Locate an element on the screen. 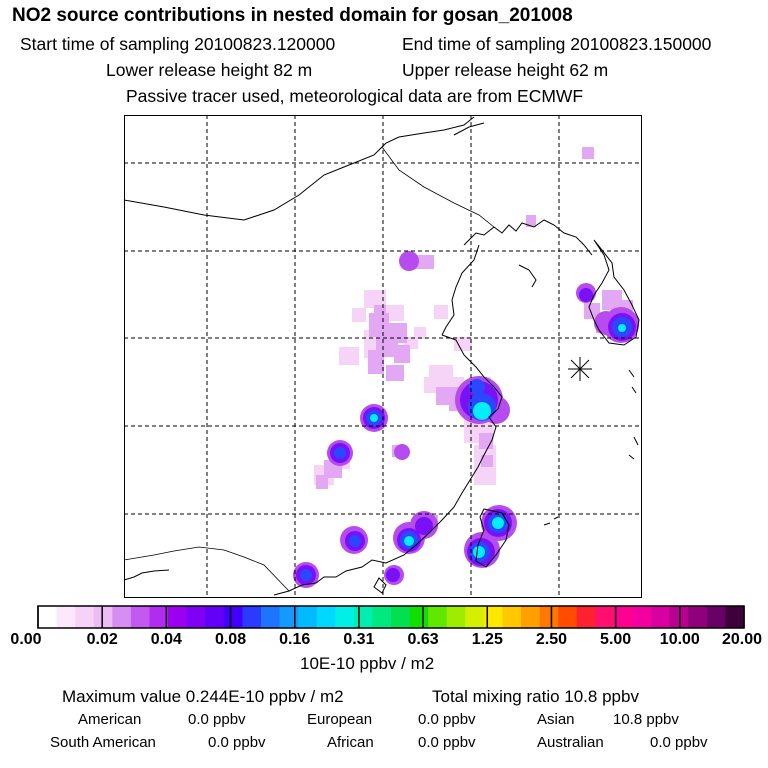 This screenshot has height=768, width=768. receptor-marker is located at coordinates (580, 369).